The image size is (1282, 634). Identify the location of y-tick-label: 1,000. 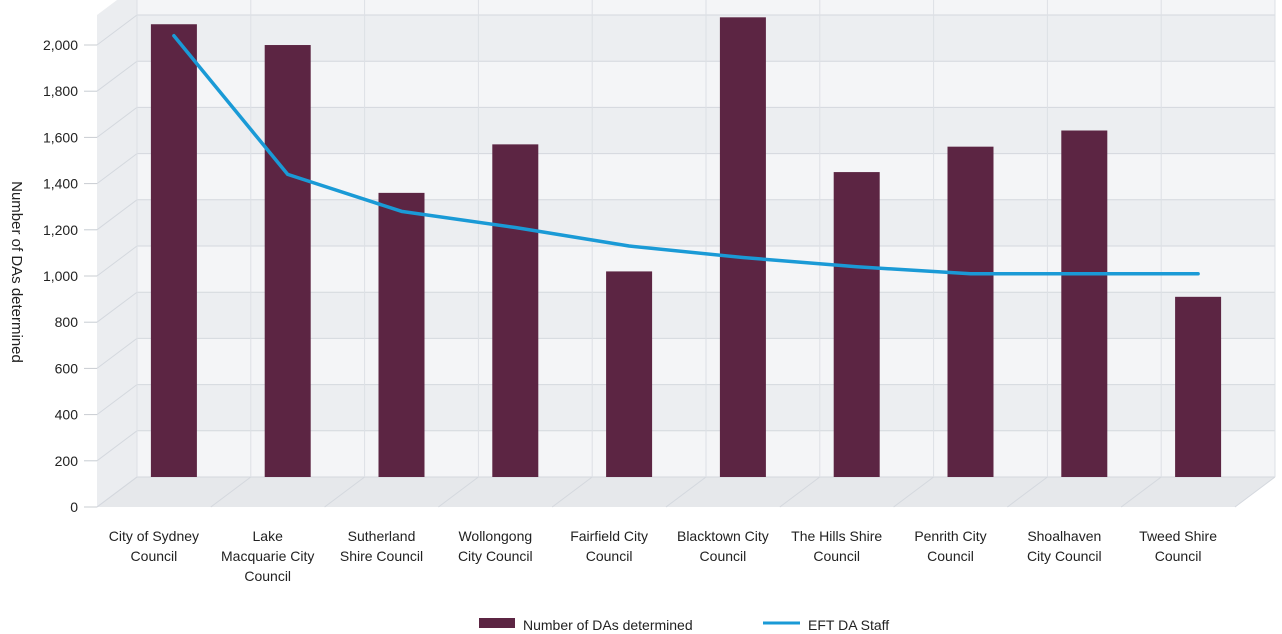
(60, 276).